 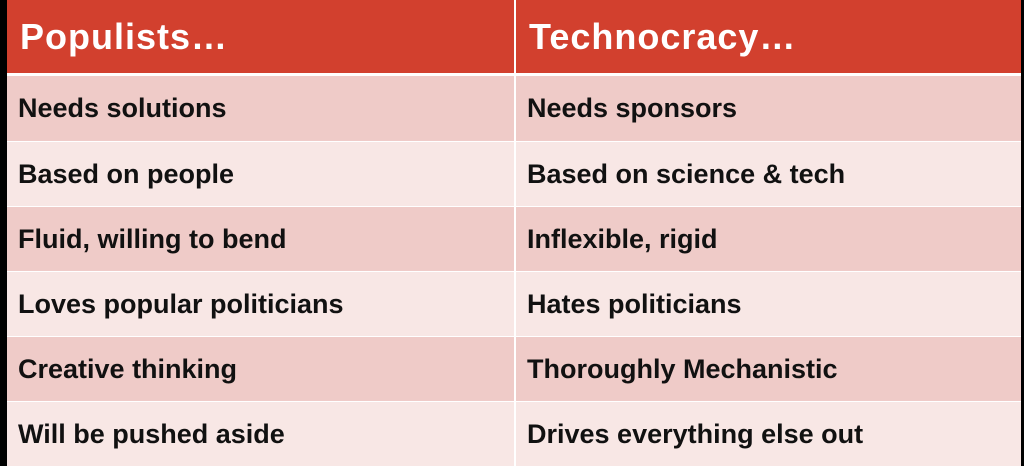 What do you see at coordinates (768, 173) in the screenshot?
I see `table-cell-right: Based on science & tech` at bounding box center [768, 173].